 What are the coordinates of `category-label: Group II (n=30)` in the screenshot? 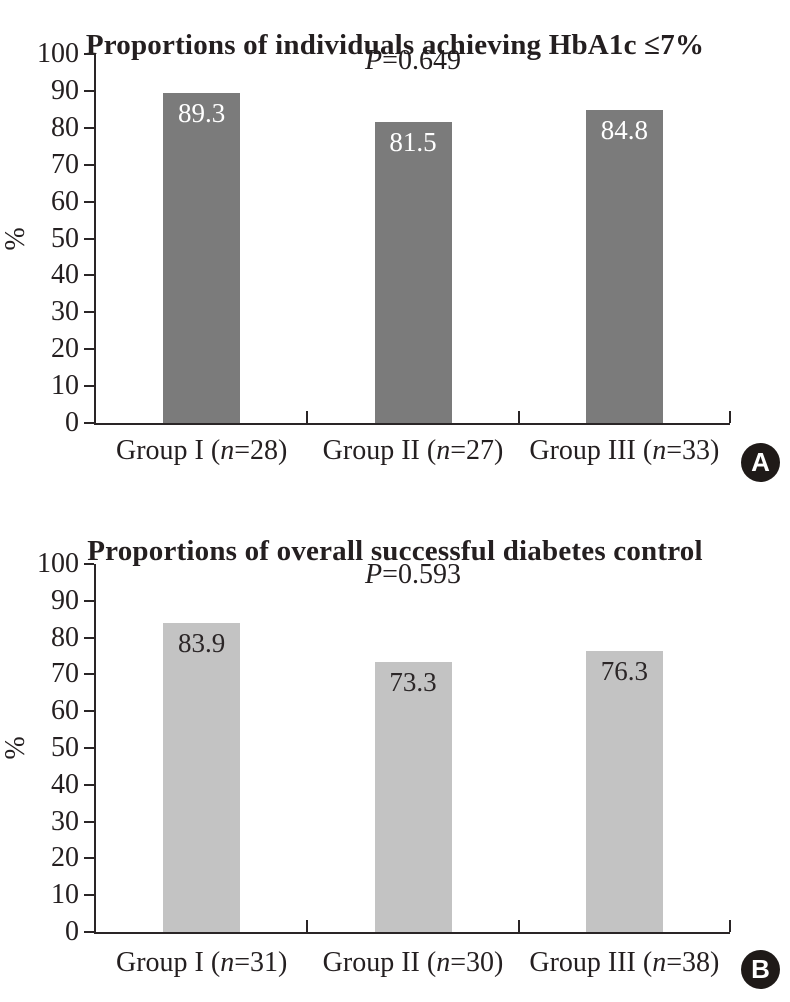 It's located at (413, 962).